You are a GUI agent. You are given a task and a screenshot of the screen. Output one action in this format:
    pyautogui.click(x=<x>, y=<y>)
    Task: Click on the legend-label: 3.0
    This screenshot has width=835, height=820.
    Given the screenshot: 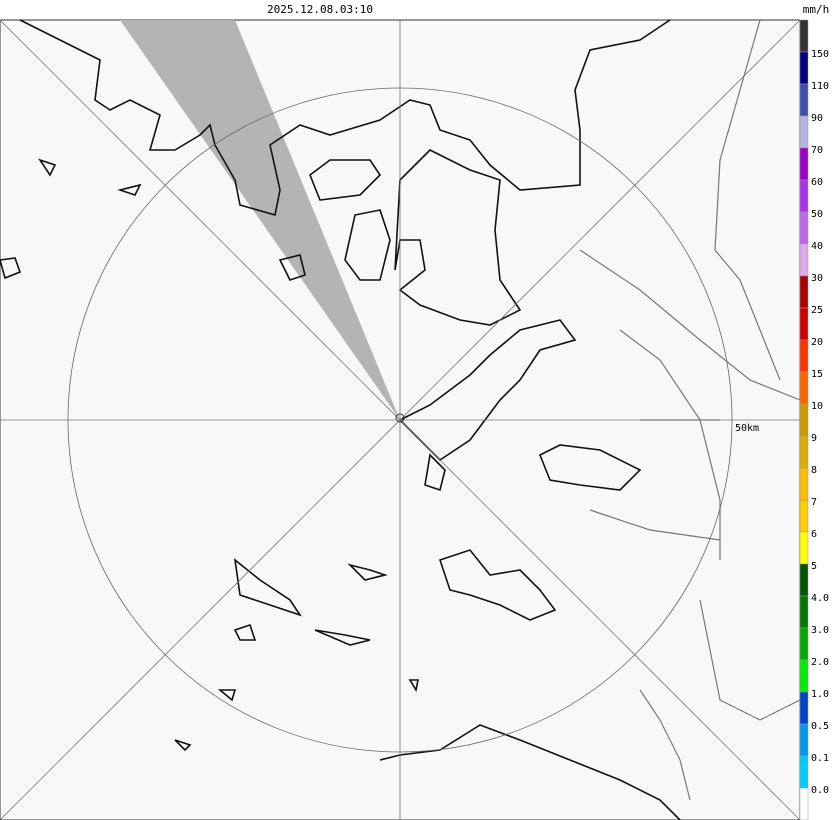 What is the action you would take?
    pyautogui.click(x=820, y=630)
    